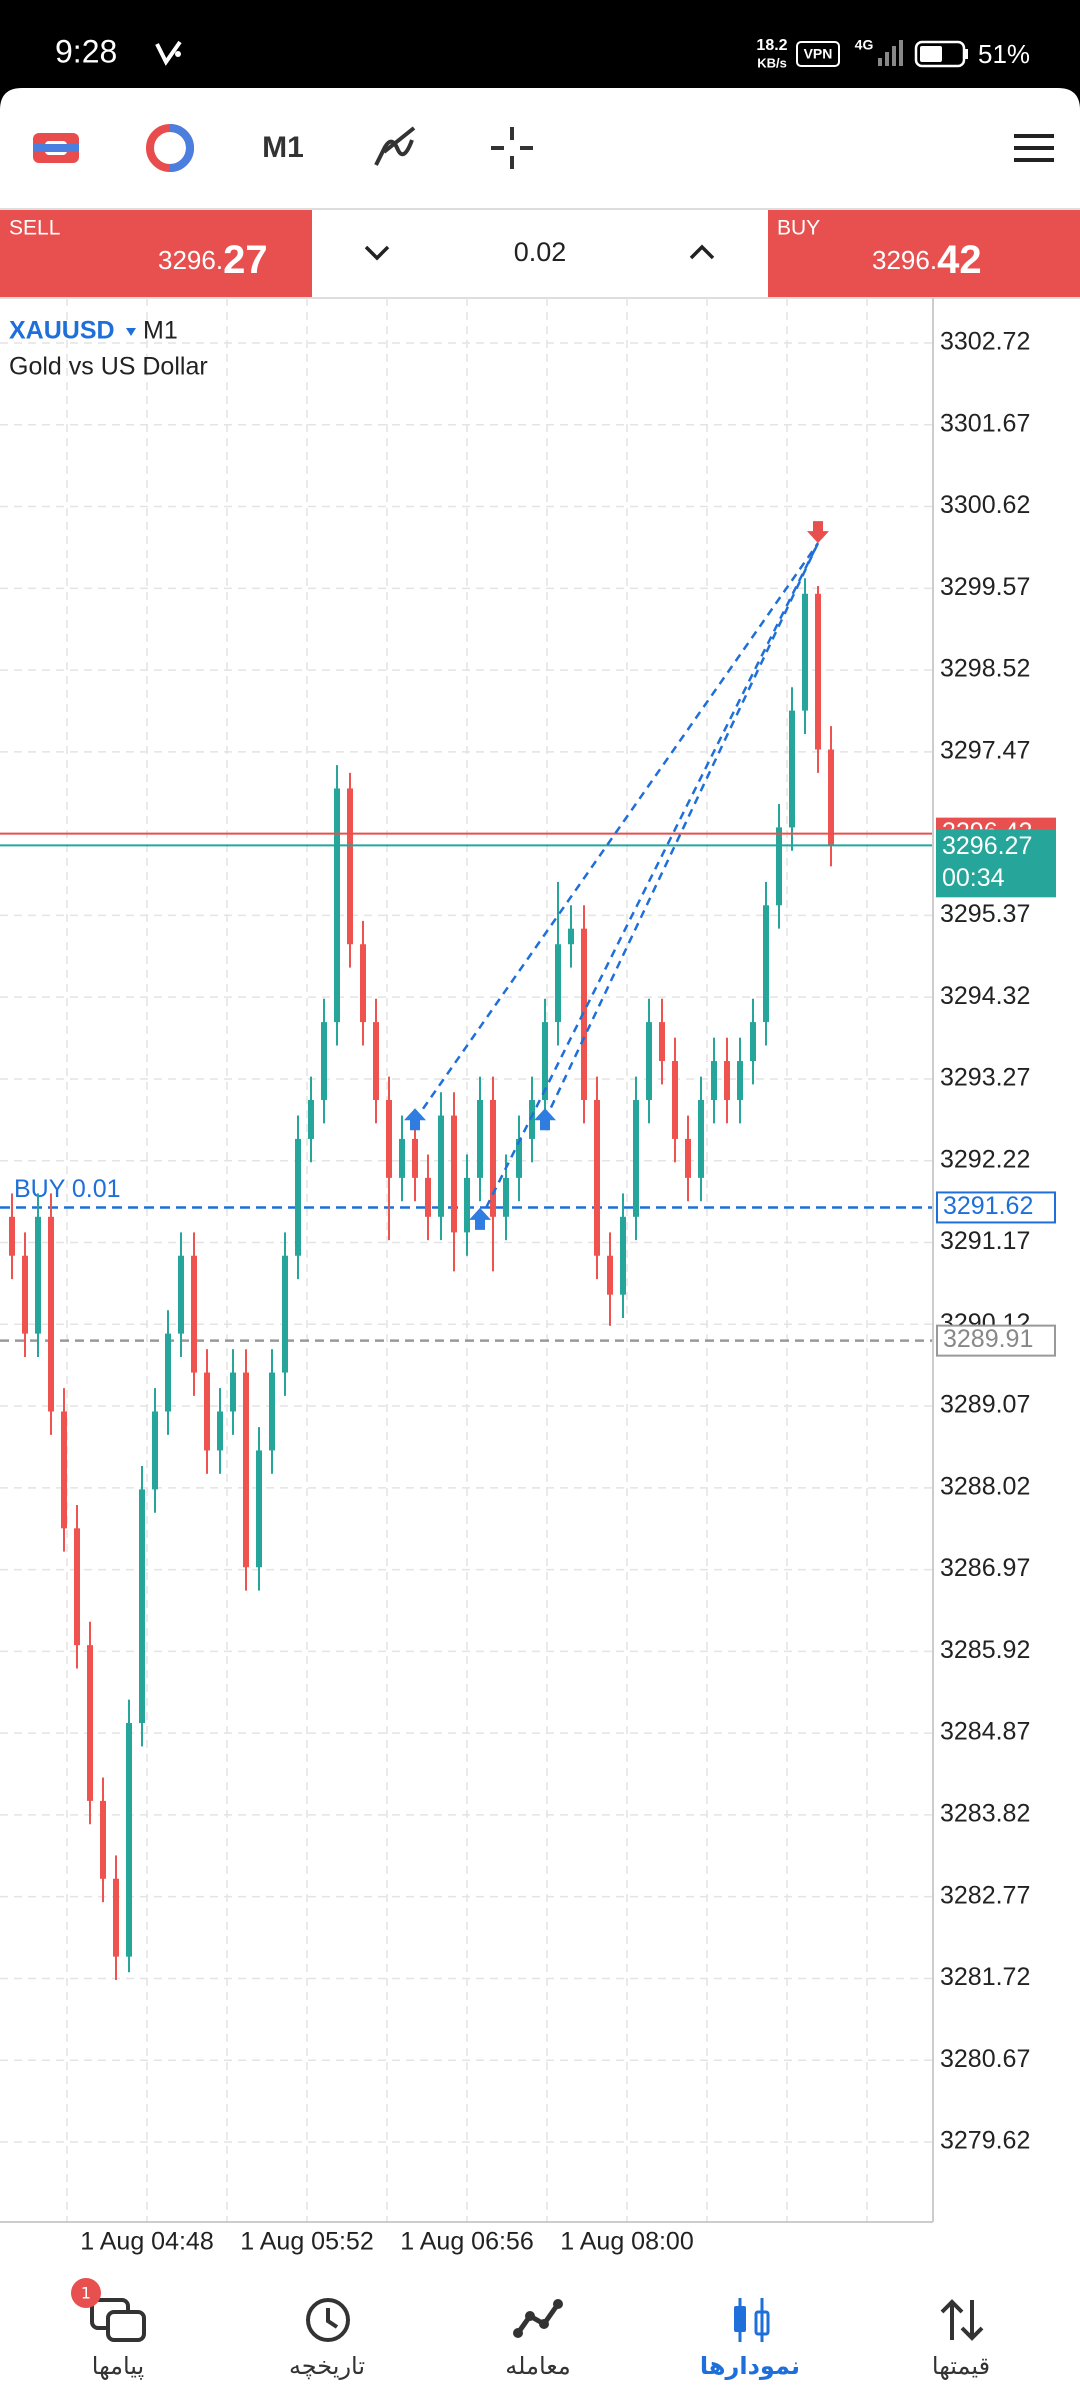  Describe the element at coordinates (327, 2366) in the screenshot. I see `nav-label: تاریخچه` at that location.